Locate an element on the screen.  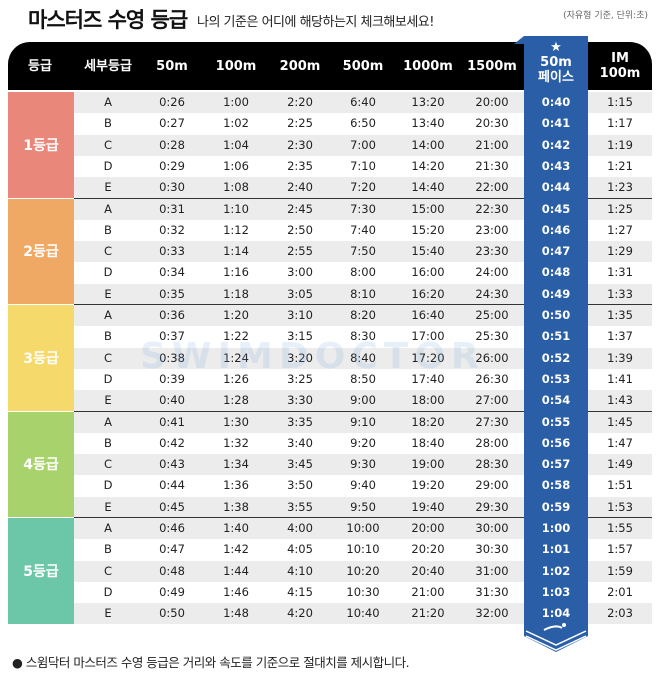
time-cell: 1:36 is located at coordinates (236, 485).